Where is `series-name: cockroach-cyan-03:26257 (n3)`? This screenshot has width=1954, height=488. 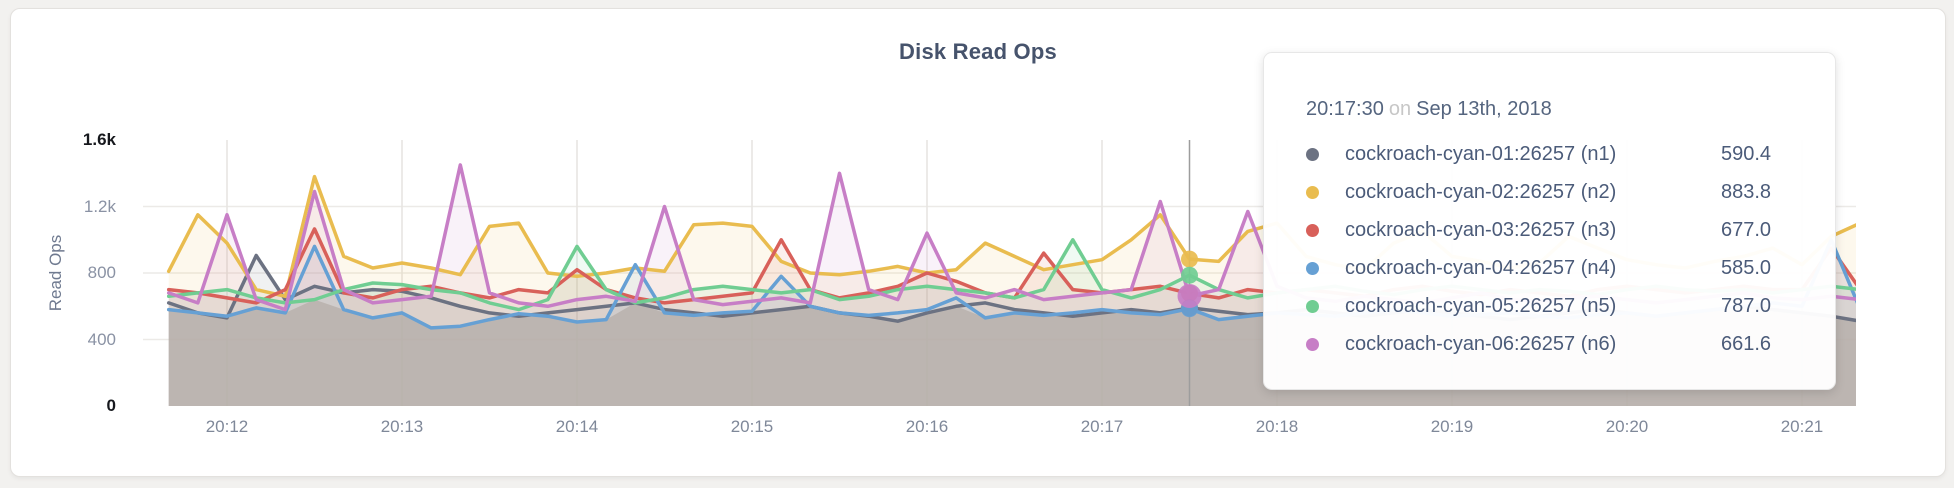 series-name: cockroach-cyan-03:26257 (n3) is located at coordinates (1481, 229).